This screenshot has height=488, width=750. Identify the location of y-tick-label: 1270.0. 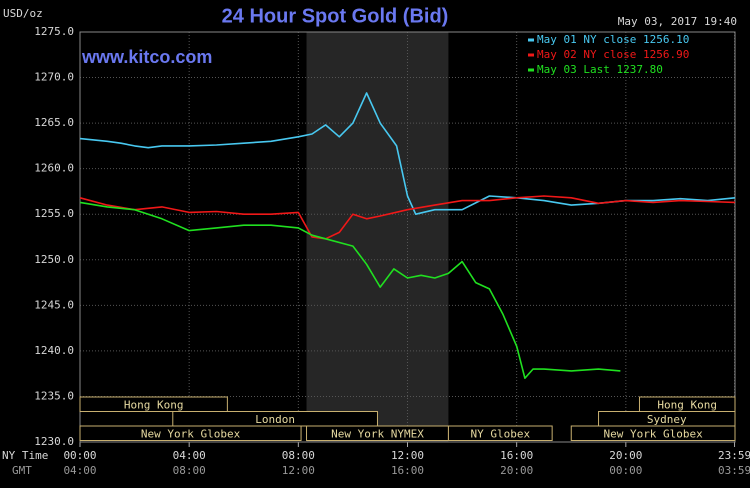
(54, 77).